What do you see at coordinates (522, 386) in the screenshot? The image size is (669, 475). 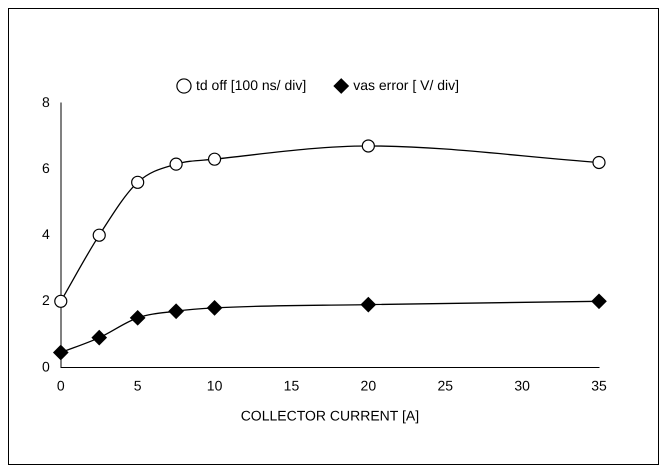 I see `x-tick-label: 30` at bounding box center [522, 386].